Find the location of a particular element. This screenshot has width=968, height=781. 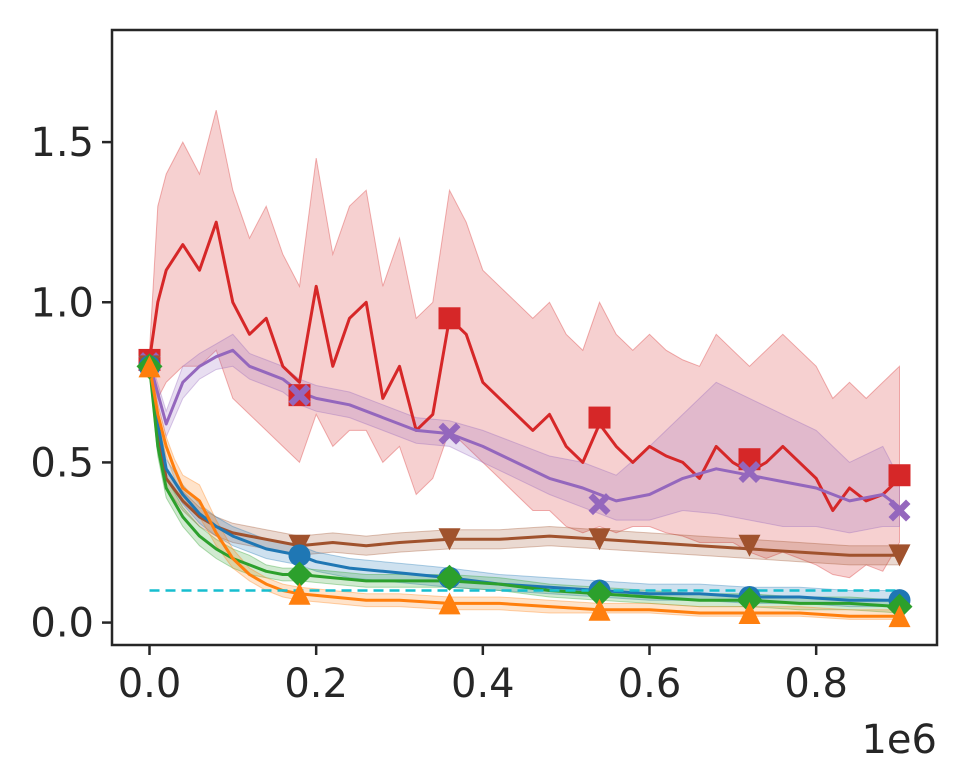

x-tick-label-3: 0.6 is located at coordinates (650, 684).